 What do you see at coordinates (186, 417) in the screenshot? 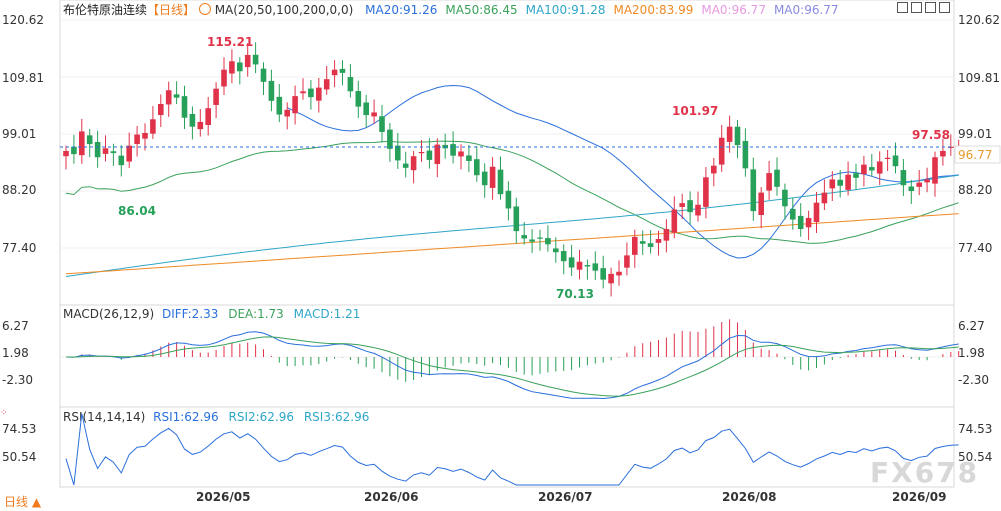
I see `rsi1-value: RSI1:62.96` at bounding box center [186, 417].